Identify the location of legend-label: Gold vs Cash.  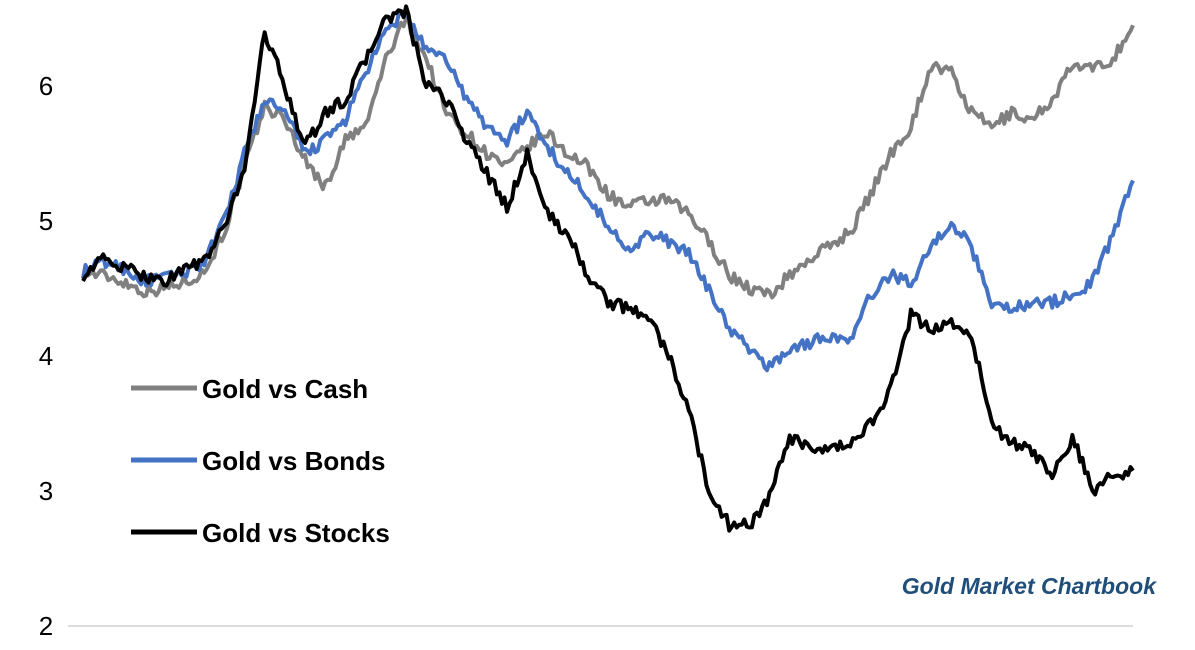
(285, 389).